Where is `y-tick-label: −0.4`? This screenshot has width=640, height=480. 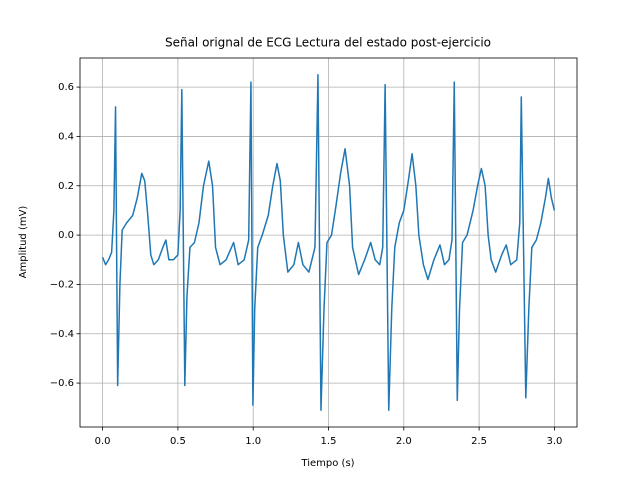 y-tick-label: −0.4 is located at coordinates (62, 334).